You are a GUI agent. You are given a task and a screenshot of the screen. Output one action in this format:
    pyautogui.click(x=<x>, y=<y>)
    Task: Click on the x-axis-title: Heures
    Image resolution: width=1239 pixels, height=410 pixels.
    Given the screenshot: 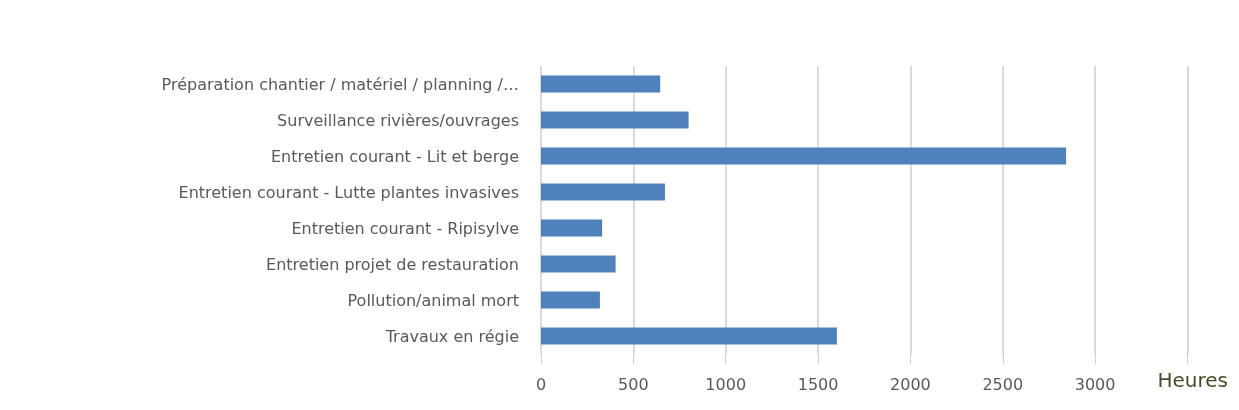 What is the action you would take?
    pyautogui.click(x=1192, y=380)
    